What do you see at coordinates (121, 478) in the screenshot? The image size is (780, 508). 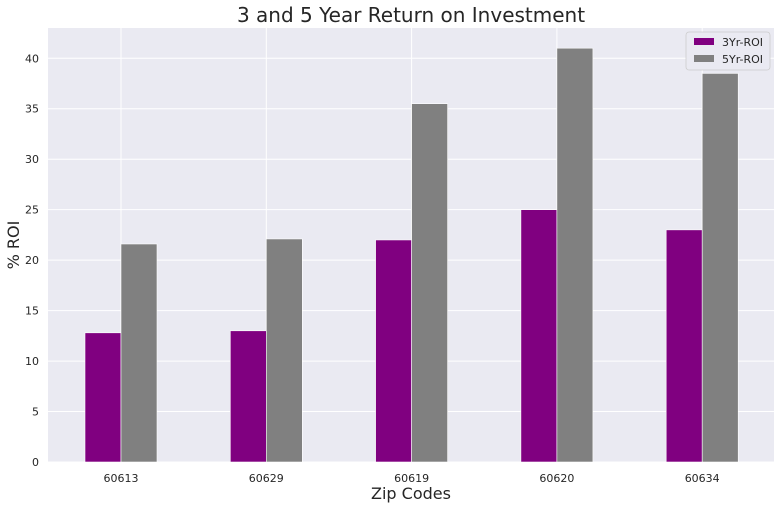 I see `x-tick-label: 60613` at bounding box center [121, 478].